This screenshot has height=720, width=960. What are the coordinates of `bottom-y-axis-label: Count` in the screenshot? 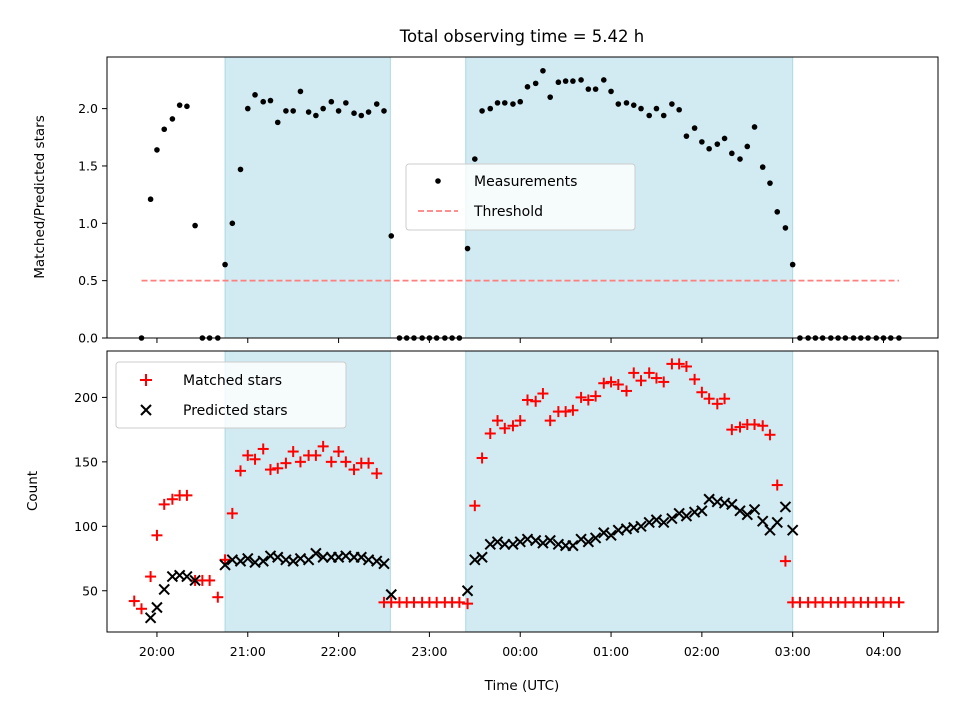 It's located at (33, 491).